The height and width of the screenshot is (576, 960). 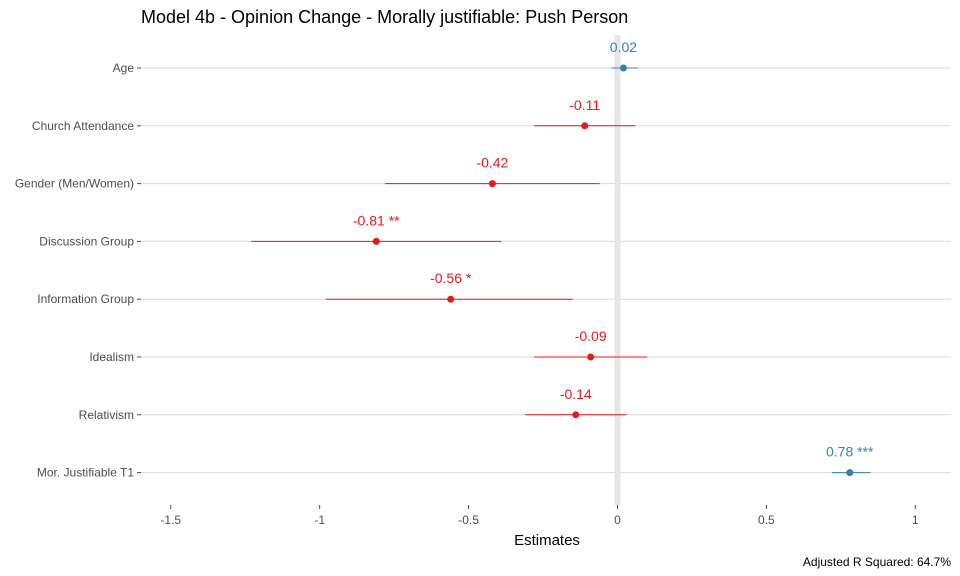 What do you see at coordinates (492, 163) in the screenshot?
I see `estimate-label: -0.42` at bounding box center [492, 163].